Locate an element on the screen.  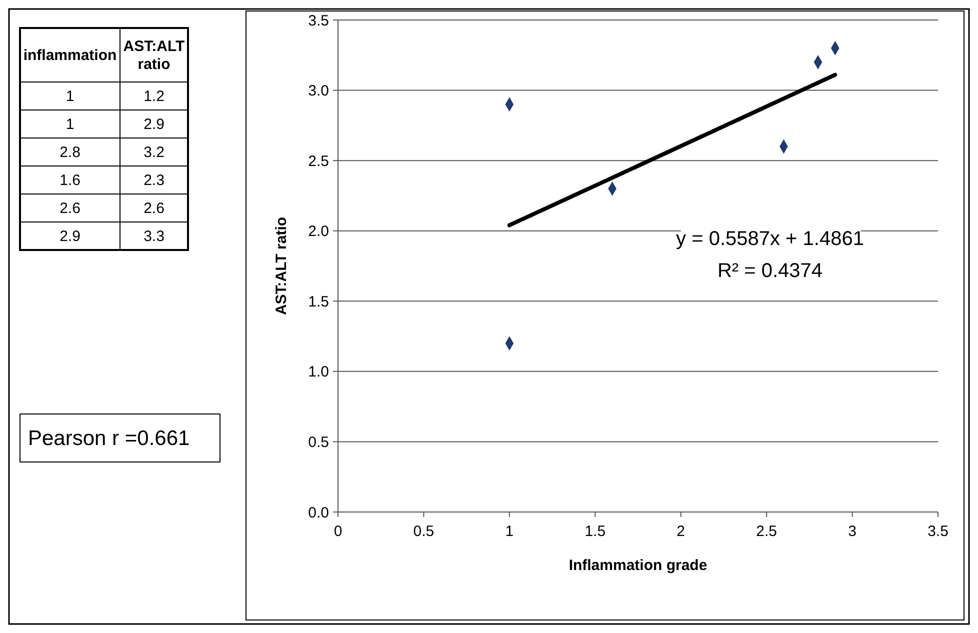
x-tick-label: 1 is located at coordinates (509, 531).